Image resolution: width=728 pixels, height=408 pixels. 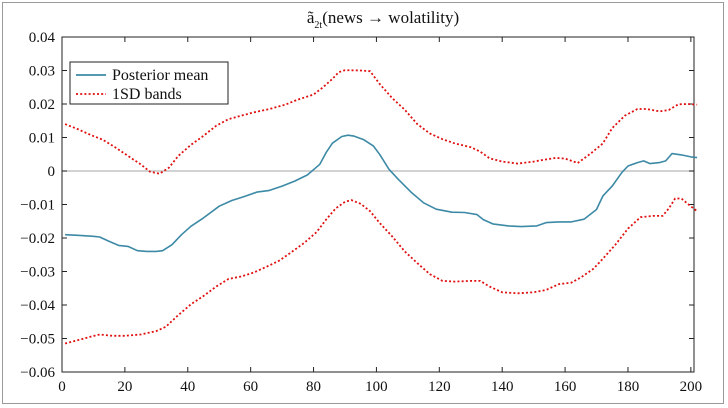 What do you see at coordinates (318, 25) in the screenshot?
I see `title-subscript: 2t` at bounding box center [318, 25].